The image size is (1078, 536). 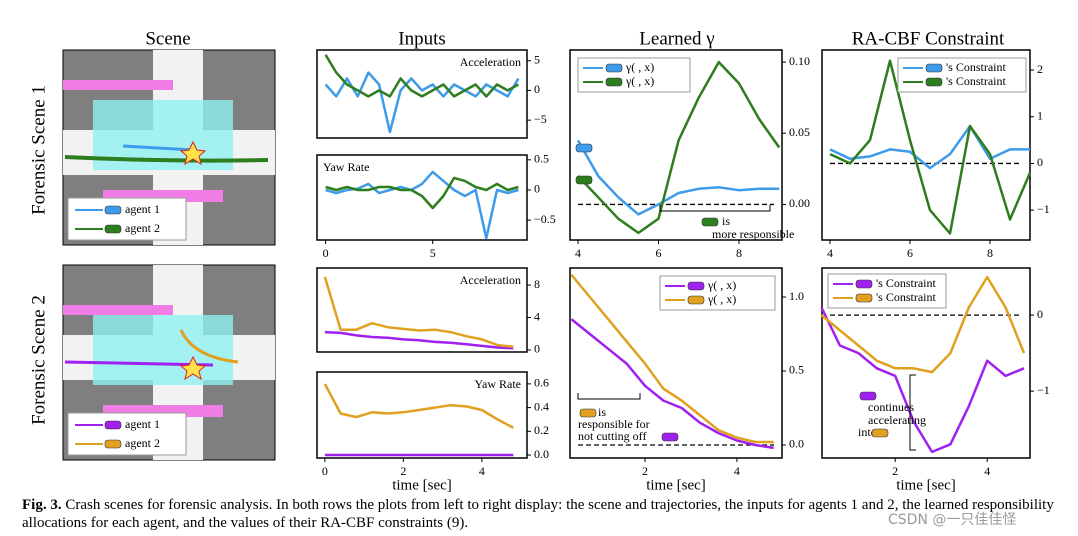 What do you see at coordinates (38, 150) in the screenshot?
I see `row-label: Forensic Scene 1` at bounding box center [38, 150].